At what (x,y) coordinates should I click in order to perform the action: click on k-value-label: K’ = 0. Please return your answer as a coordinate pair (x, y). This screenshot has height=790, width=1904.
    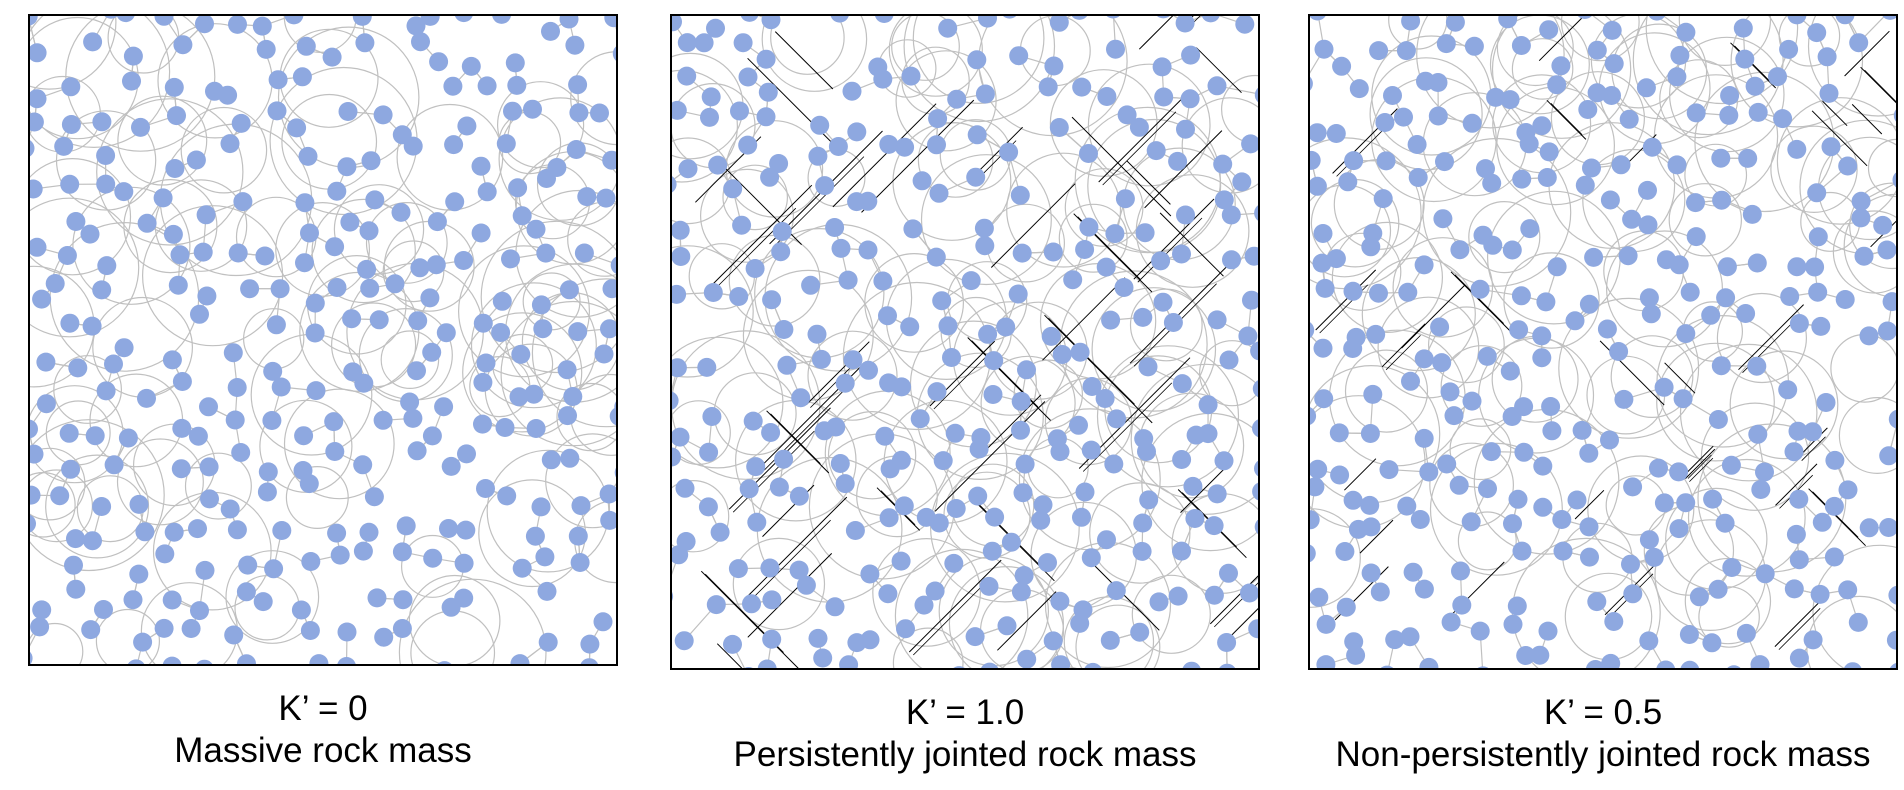
    Looking at the image, I should click on (323, 708).